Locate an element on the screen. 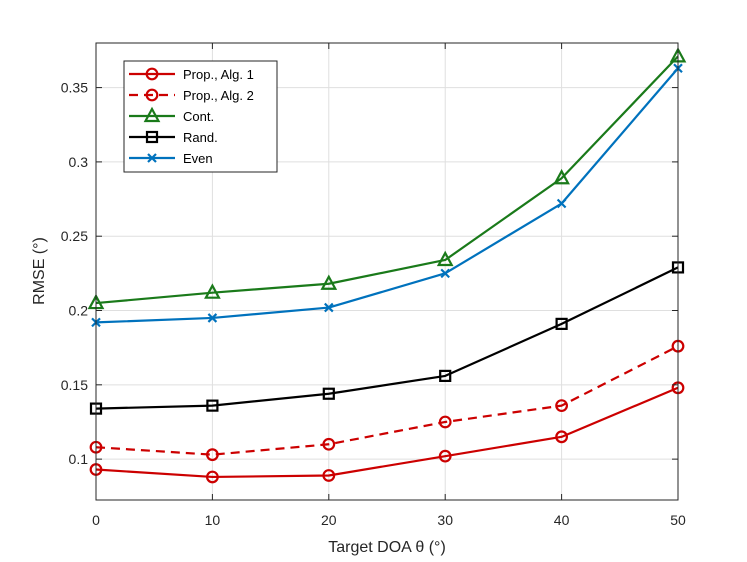 Image resolution: width=747 pixels, height=562 pixels. legend-label-cont: Cont. is located at coordinates (198, 116).